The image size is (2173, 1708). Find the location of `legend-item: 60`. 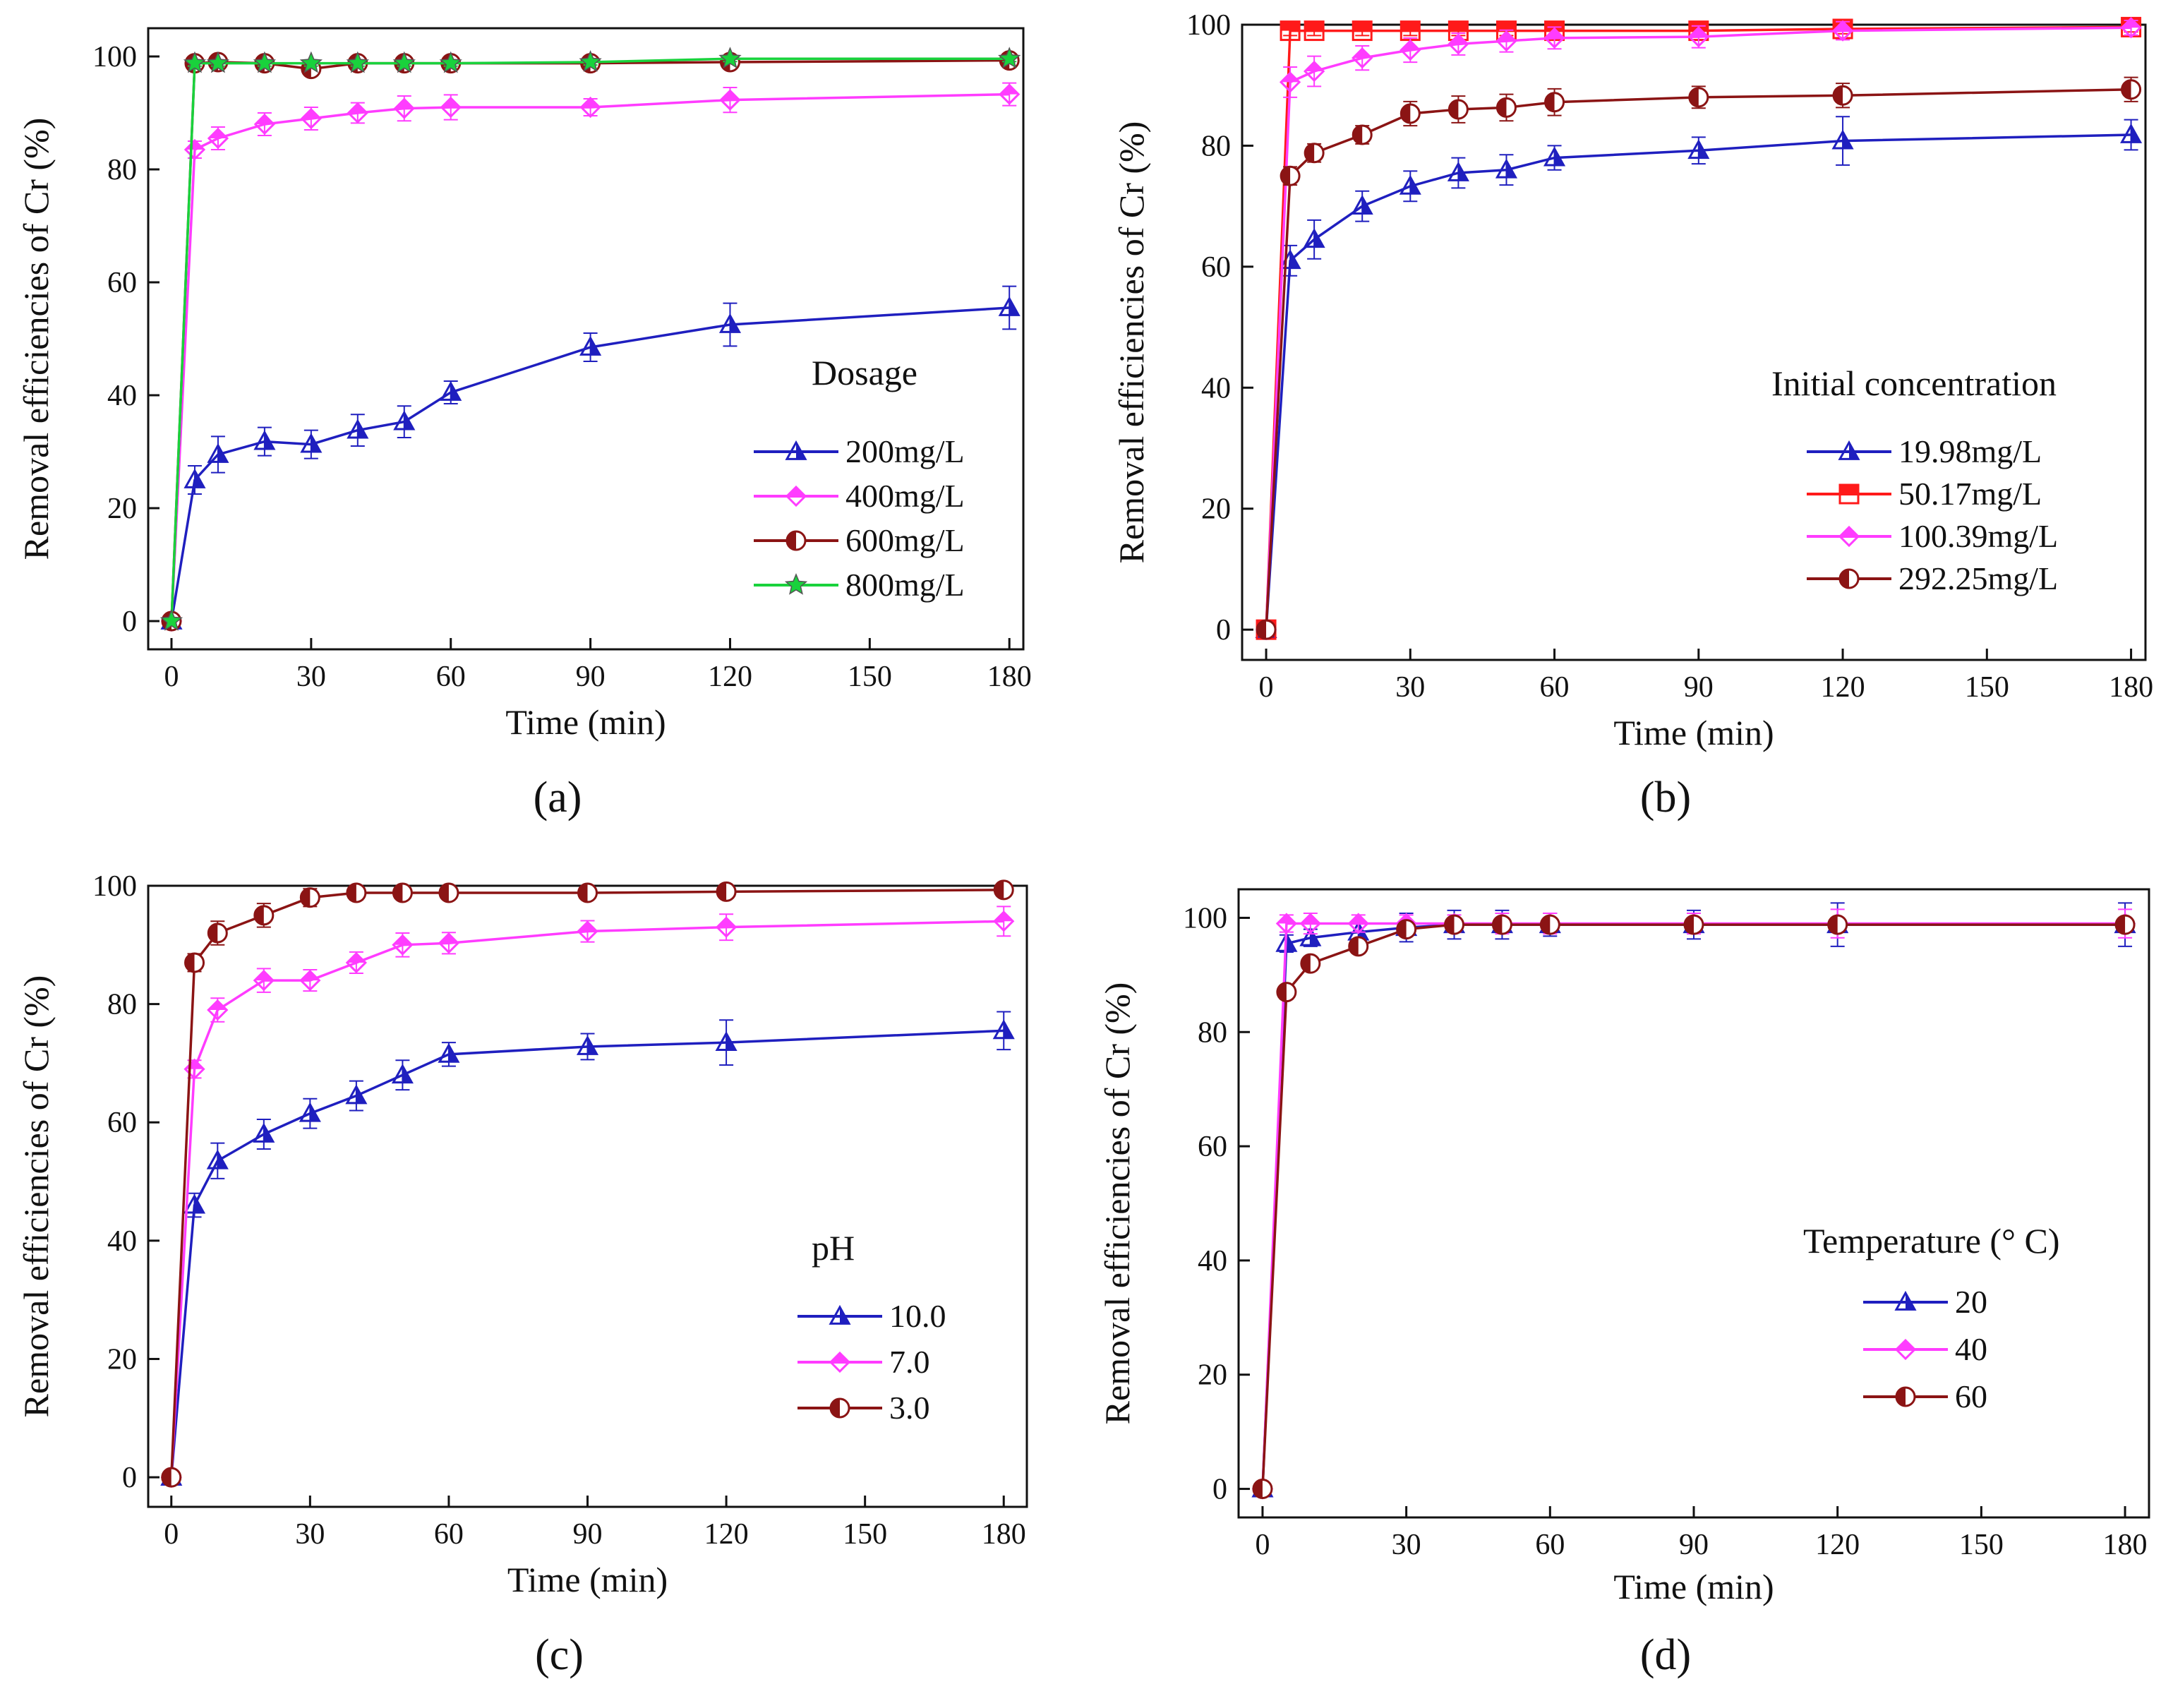

legend-item: 60 is located at coordinates (1925, 1396).